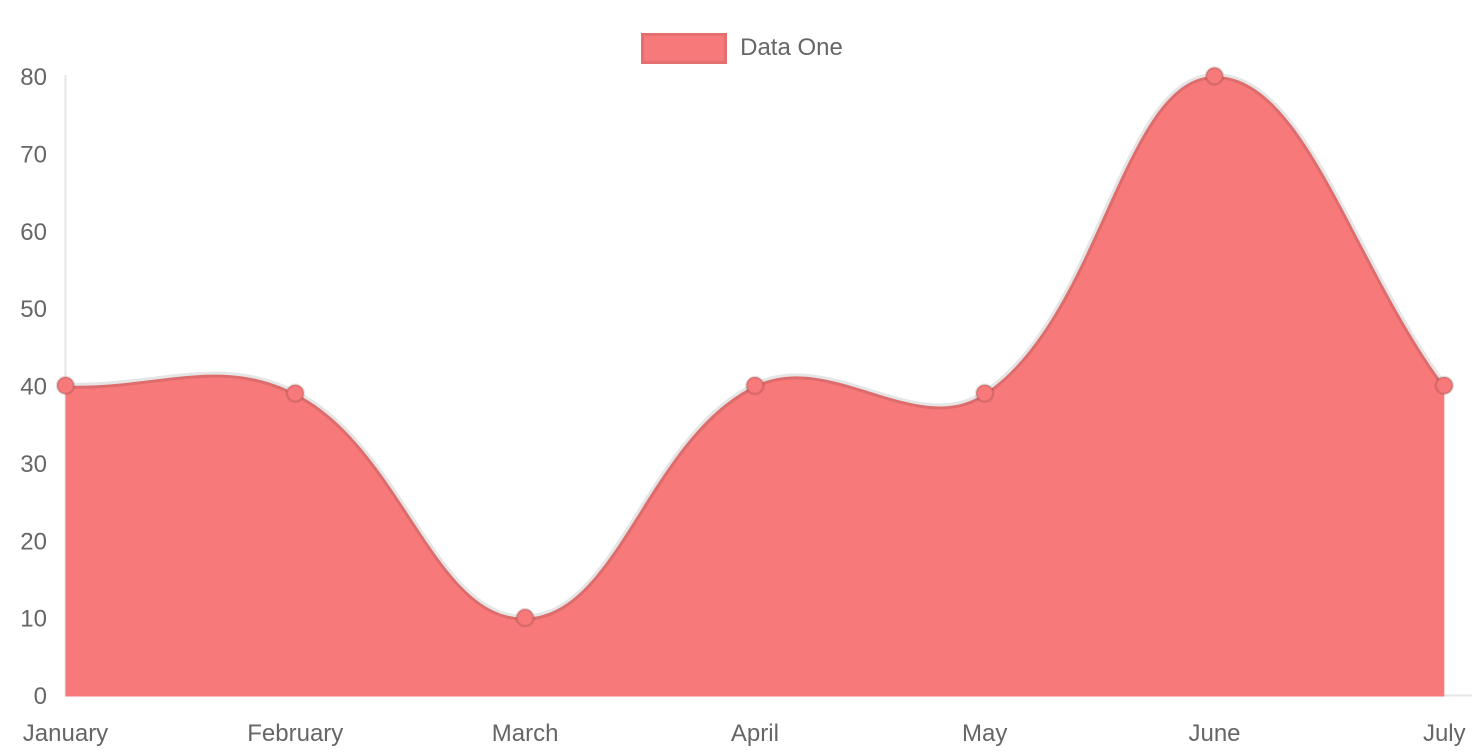 Image resolution: width=1484 pixels, height=756 pixels. Describe the element at coordinates (984, 393) in the screenshot. I see `data-point-may` at that location.